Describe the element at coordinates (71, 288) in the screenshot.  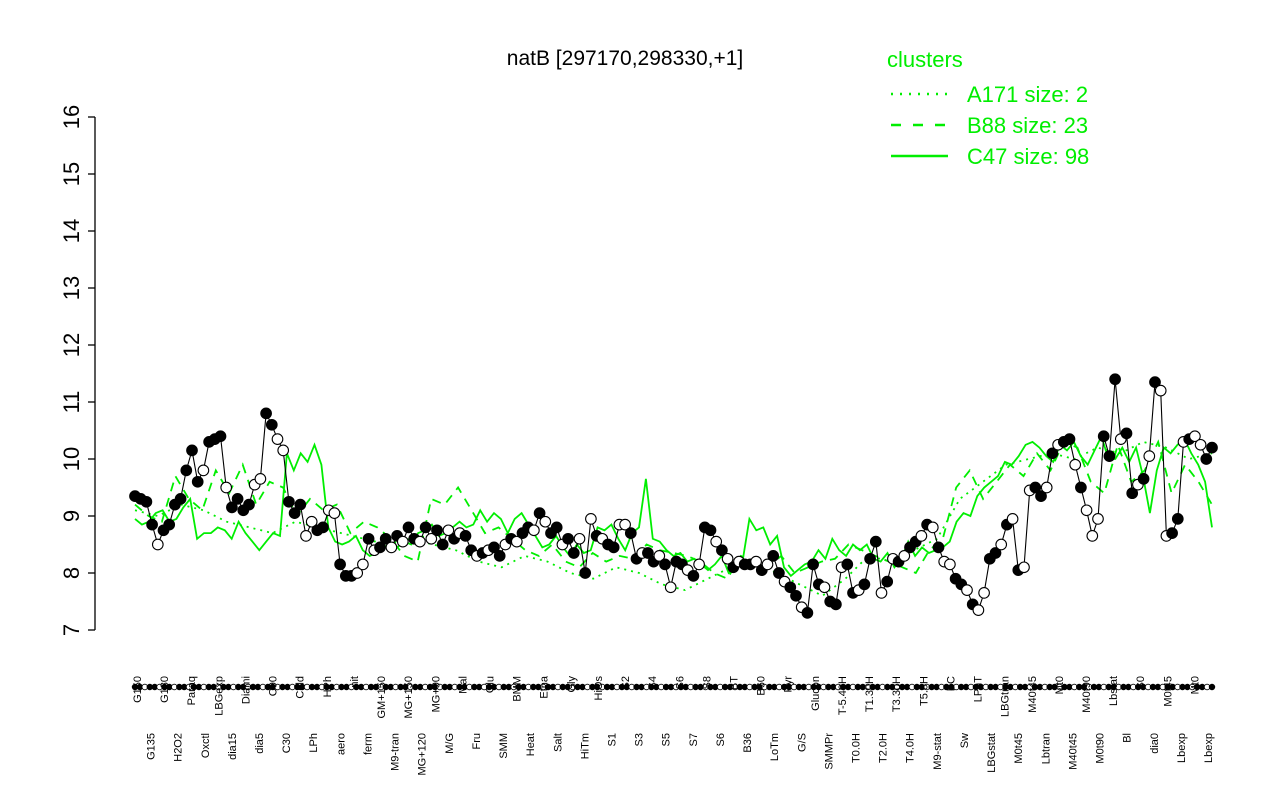
I see `y-tick-label: 13` at that location.